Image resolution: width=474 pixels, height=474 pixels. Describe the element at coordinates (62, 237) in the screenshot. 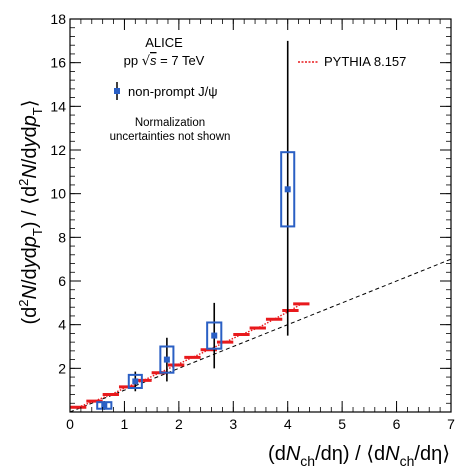

I see `y-tick-label: 8` at that location.